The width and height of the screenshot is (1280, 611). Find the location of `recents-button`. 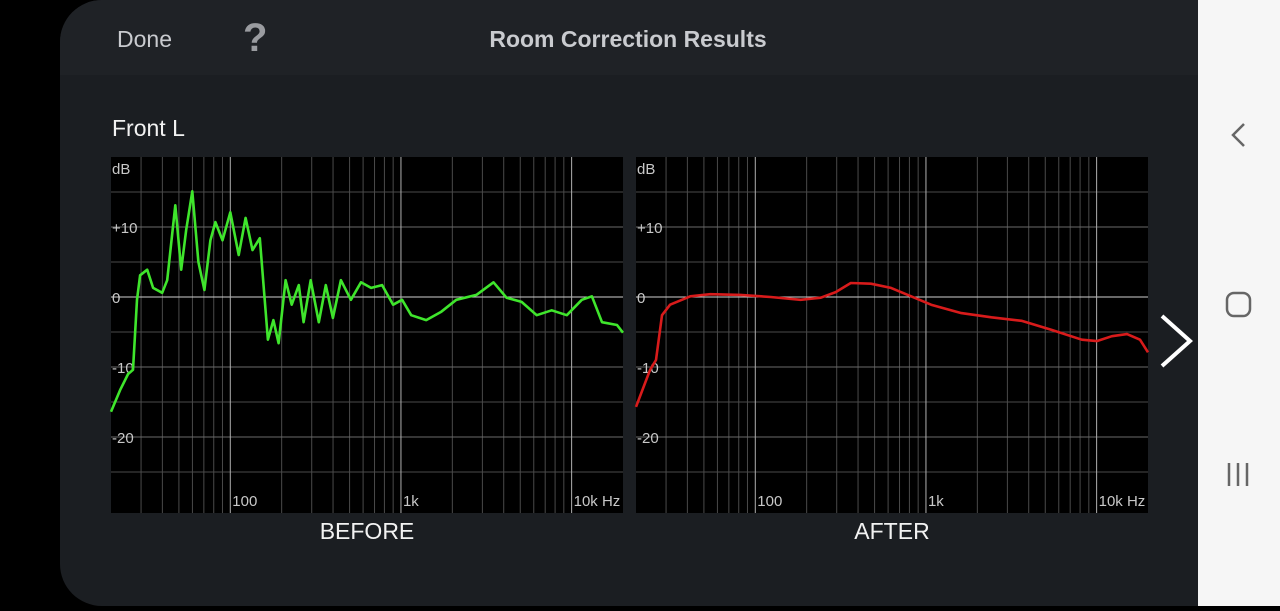

recents-button is located at coordinates (1238, 474).